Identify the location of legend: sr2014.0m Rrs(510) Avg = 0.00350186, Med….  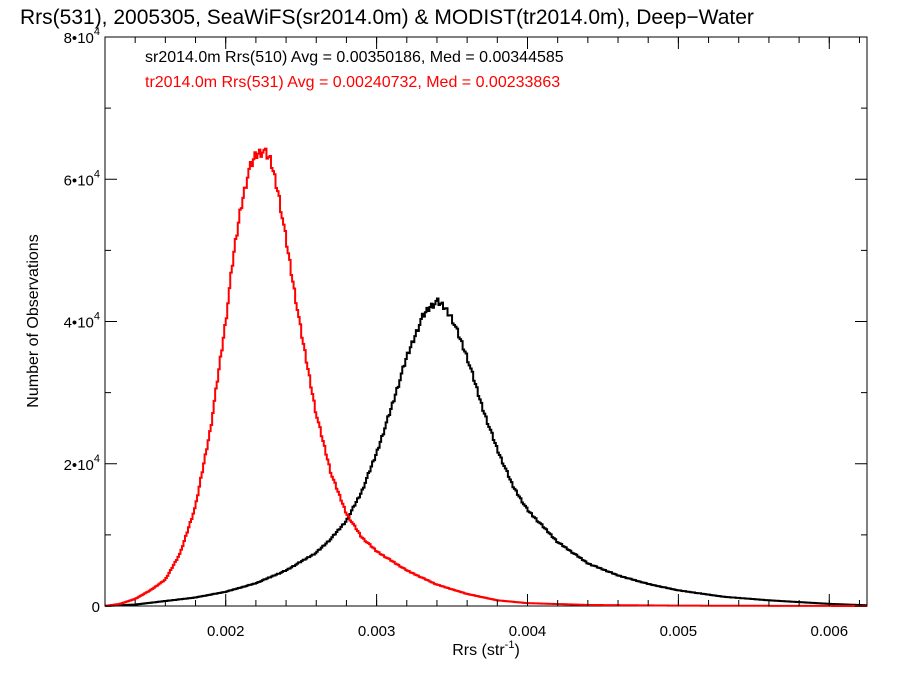
(354, 70).